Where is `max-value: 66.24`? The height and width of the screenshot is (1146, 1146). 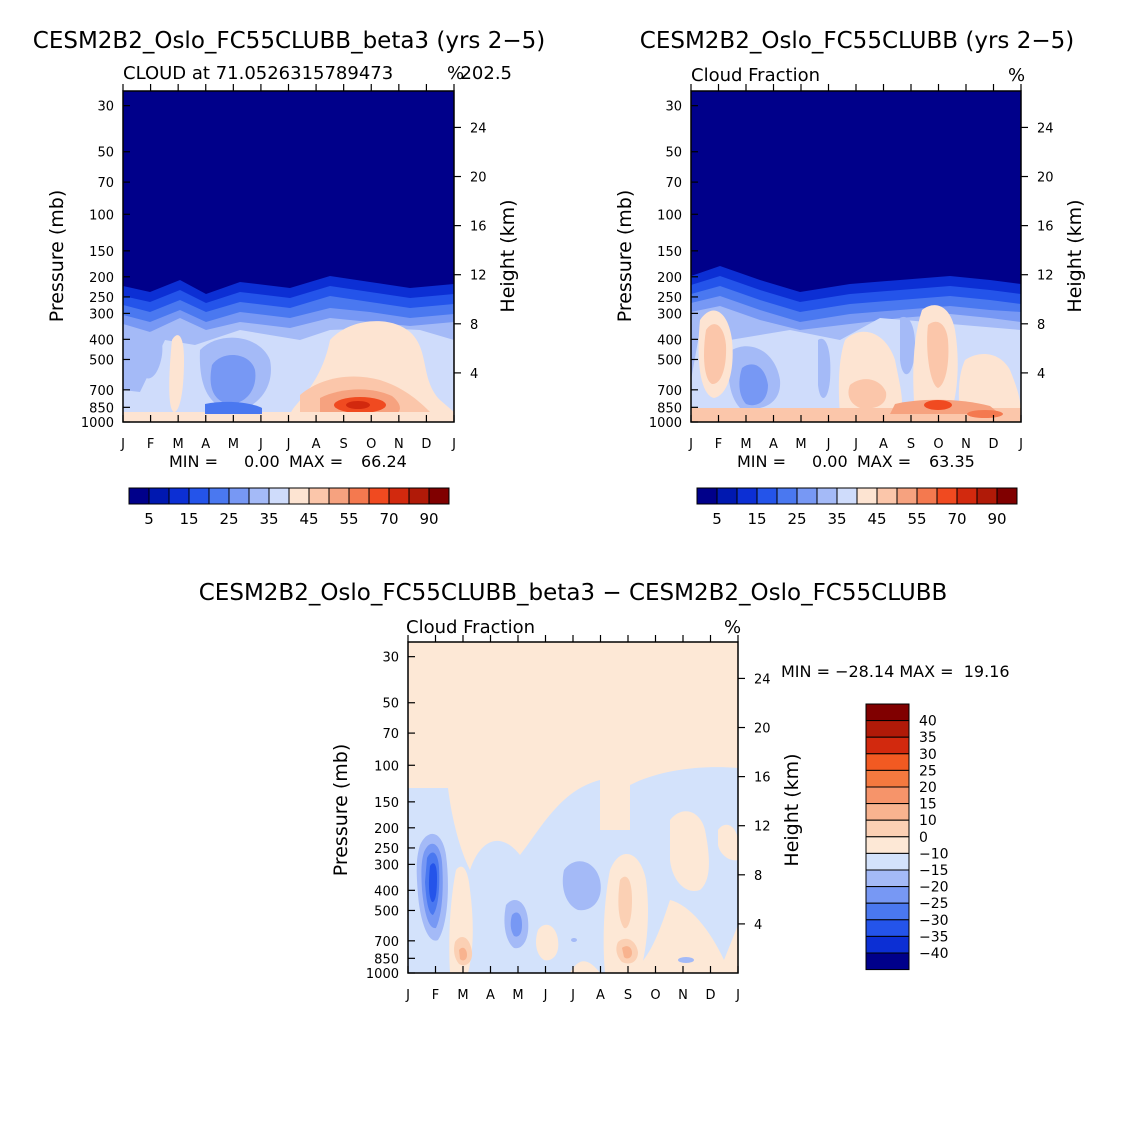 max-value: 66.24 is located at coordinates (384, 461).